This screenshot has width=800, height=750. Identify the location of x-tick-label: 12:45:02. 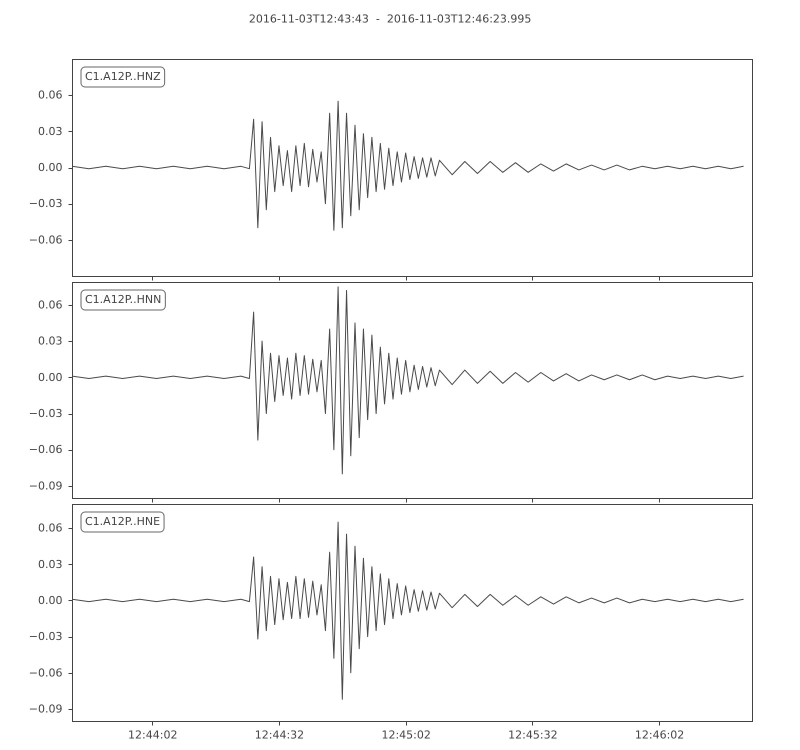
(406, 735).